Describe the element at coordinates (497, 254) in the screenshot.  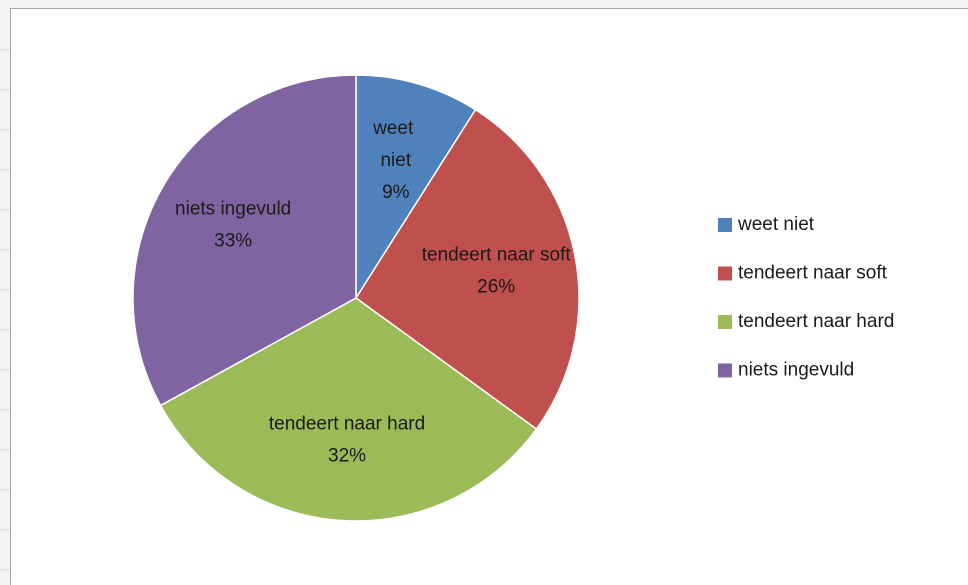
I see `slice-label-name: tendeert naar soft` at that location.